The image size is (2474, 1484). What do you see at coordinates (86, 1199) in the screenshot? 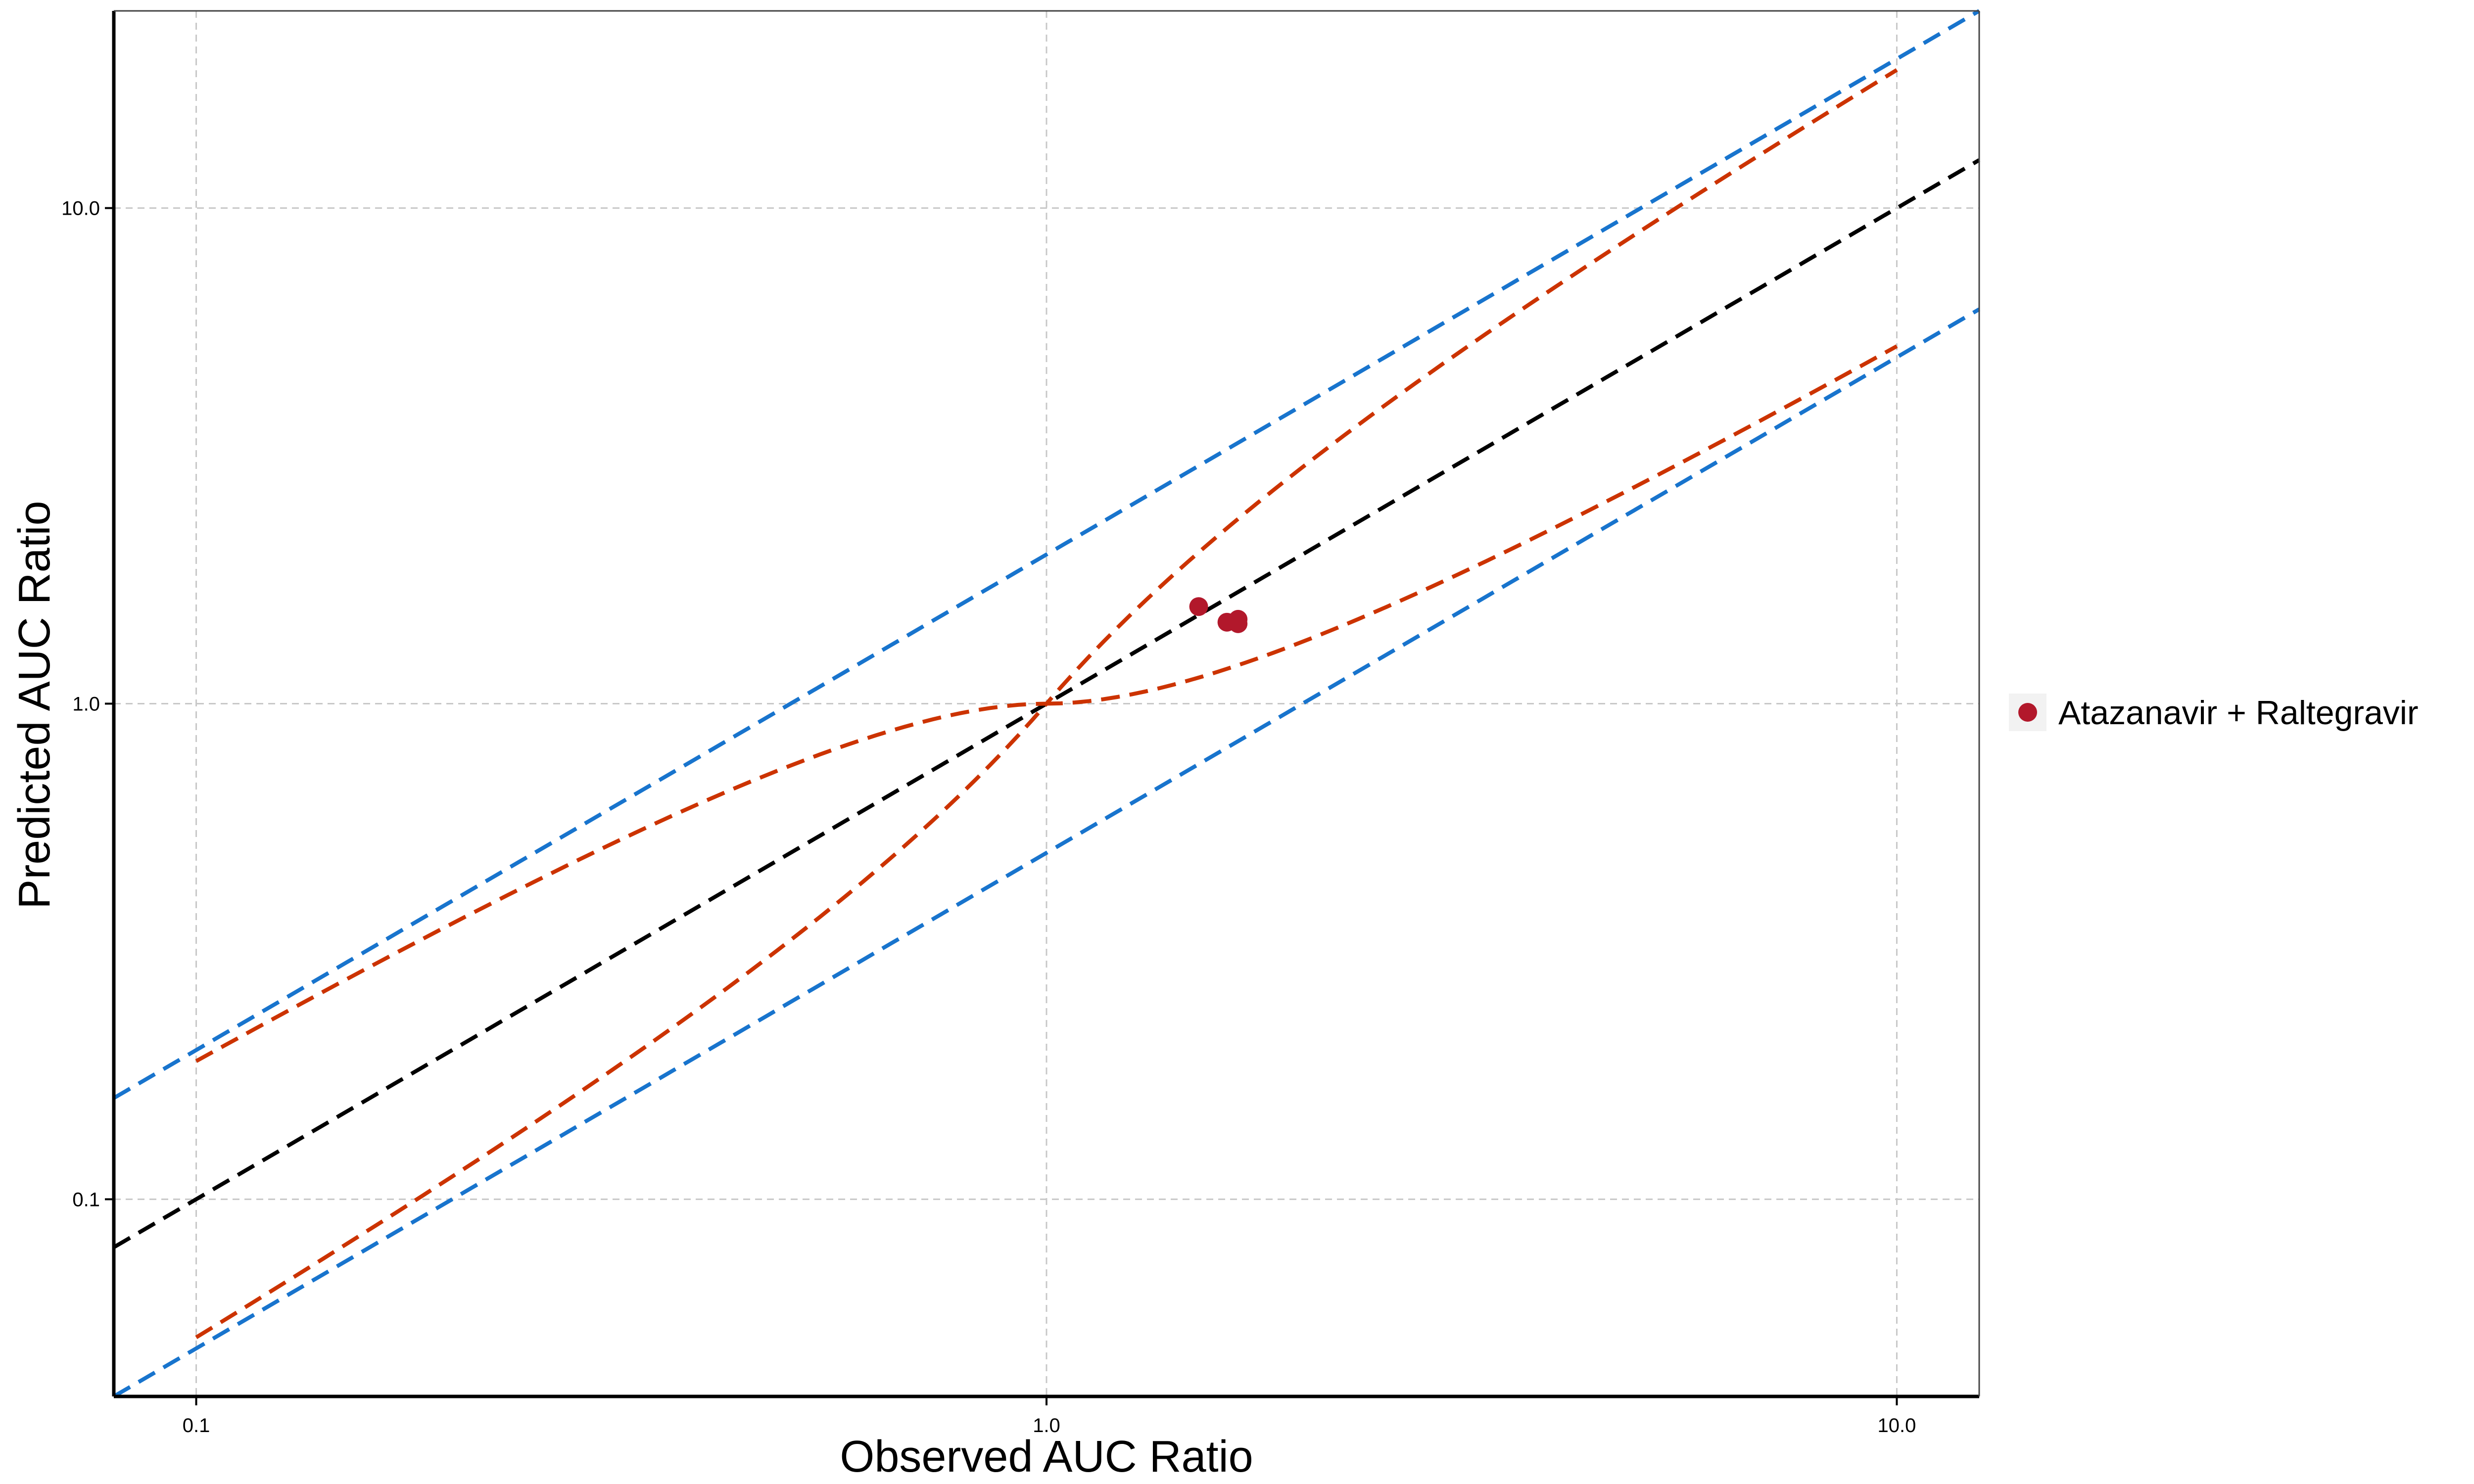
I see `y-tick-label: 0.1` at bounding box center [86, 1199].